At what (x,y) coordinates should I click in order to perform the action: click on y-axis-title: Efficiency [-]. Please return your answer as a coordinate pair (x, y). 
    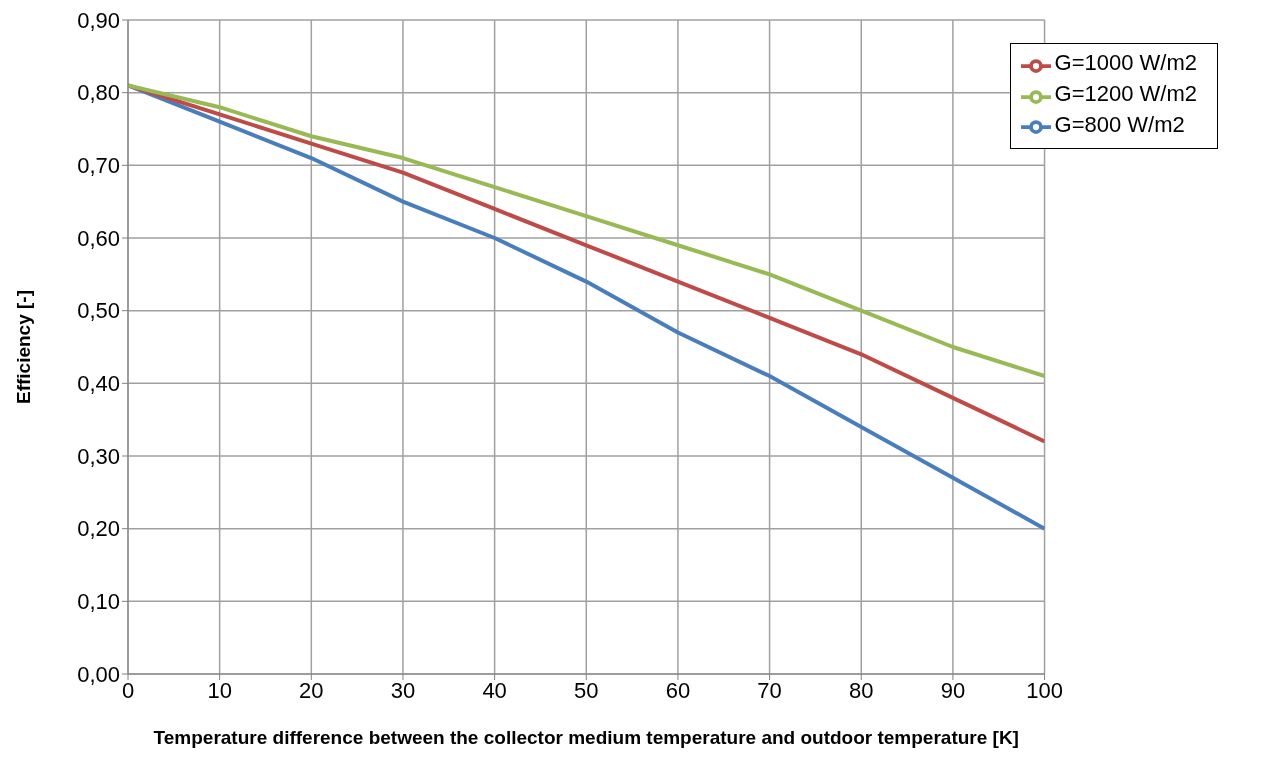
    Looking at the image, I should click on (23, 347).